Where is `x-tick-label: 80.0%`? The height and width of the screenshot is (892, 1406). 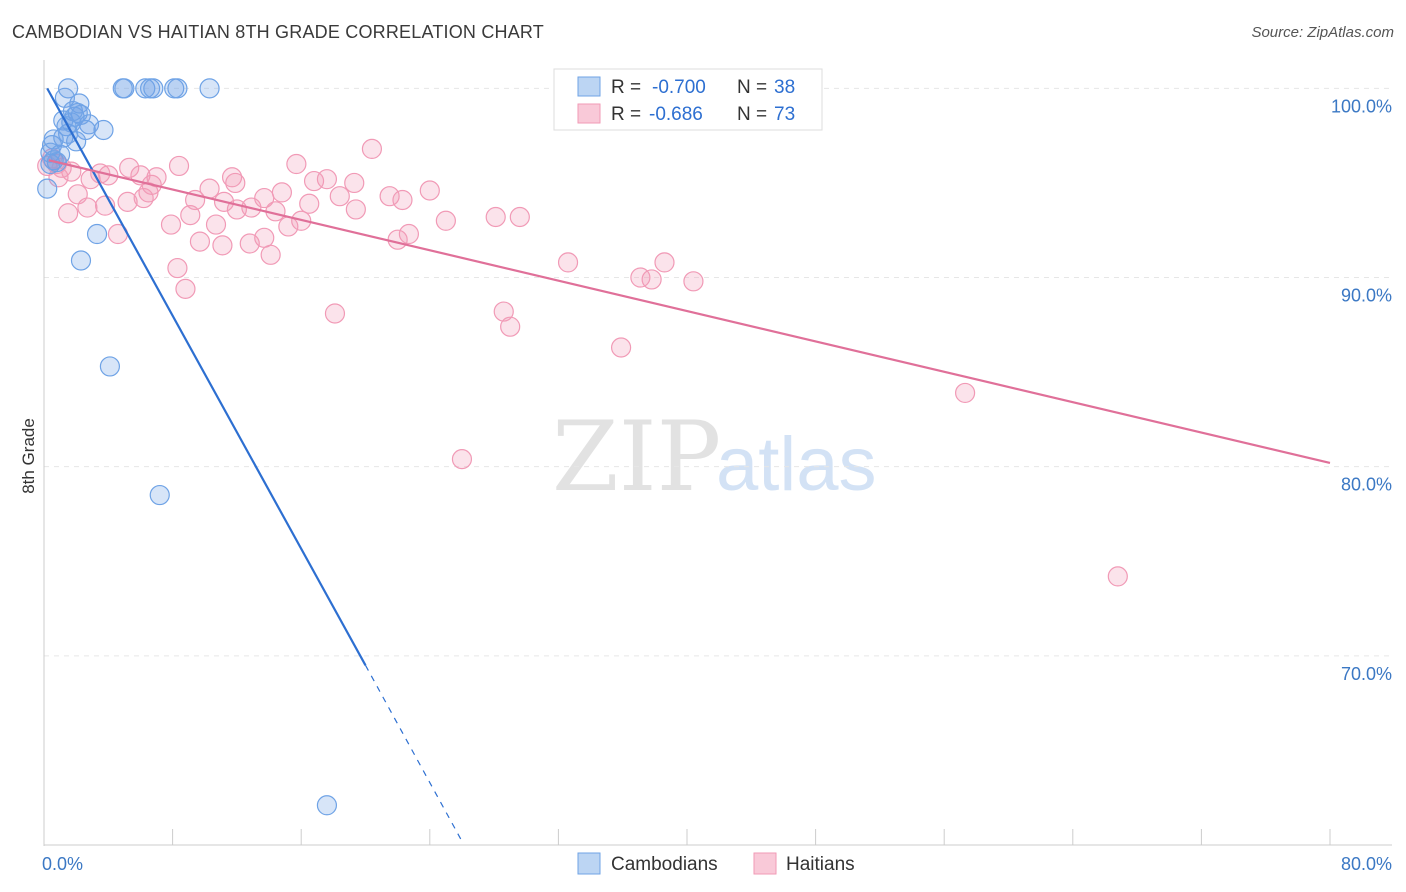 x-tick-label: 80.0% is located at coordinates (1366, 864).